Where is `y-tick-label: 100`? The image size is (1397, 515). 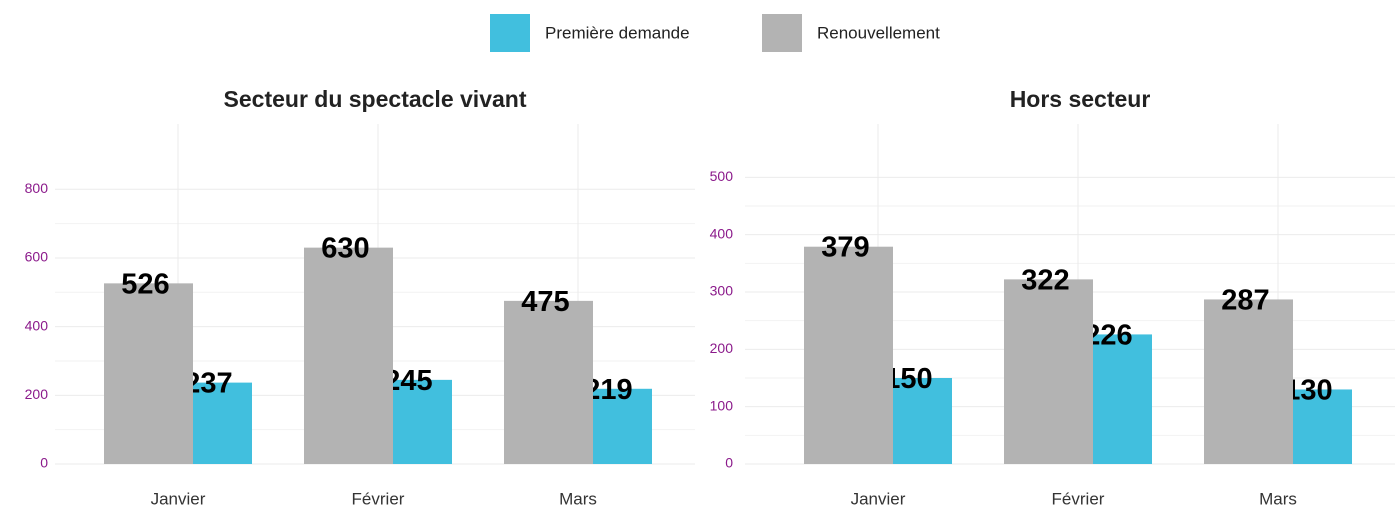
y-tick-label: 100 is located at coordinates (722, 405).